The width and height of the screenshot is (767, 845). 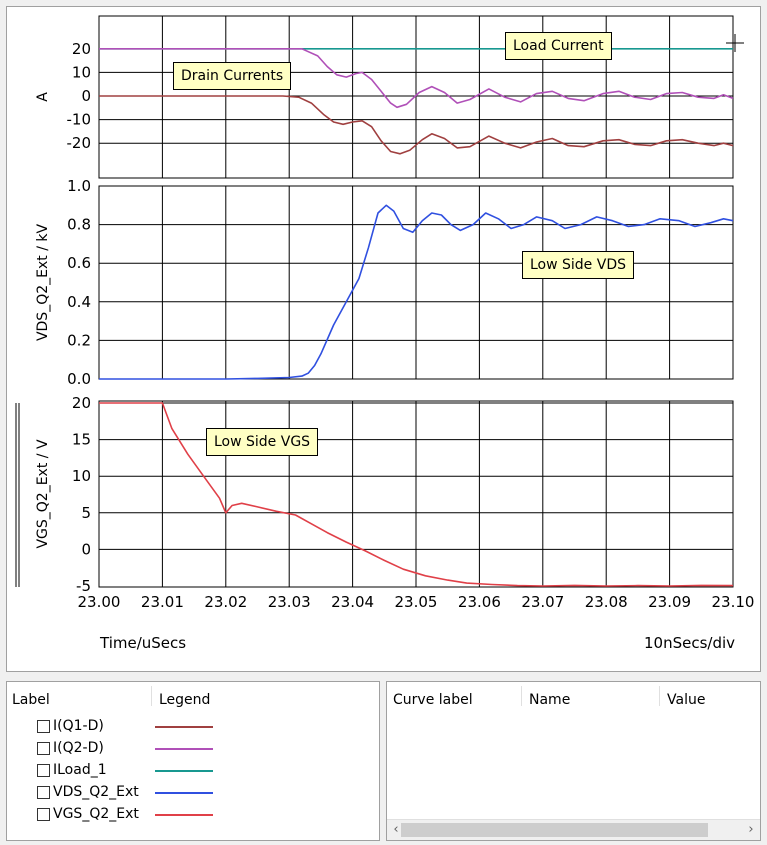 I want to click on x-axis-label: Time/uSecs, so click(x=143, y=643).